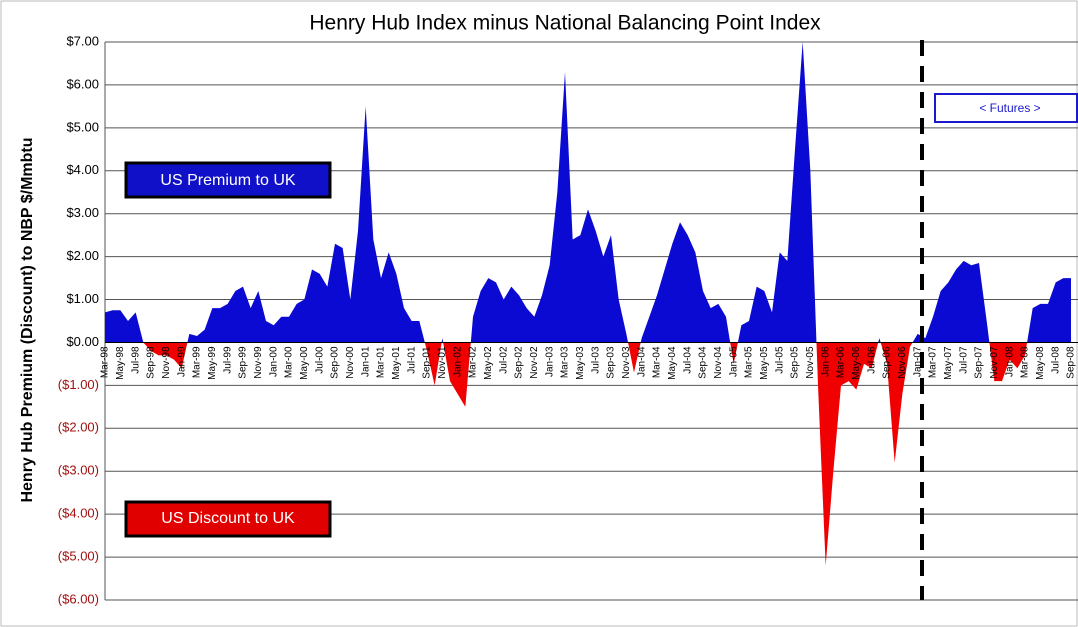  What do you see at coordinates (871, 360) in the screenshot?
I see `x-tick-label: Jul-06` at bounding box center [871, 360].